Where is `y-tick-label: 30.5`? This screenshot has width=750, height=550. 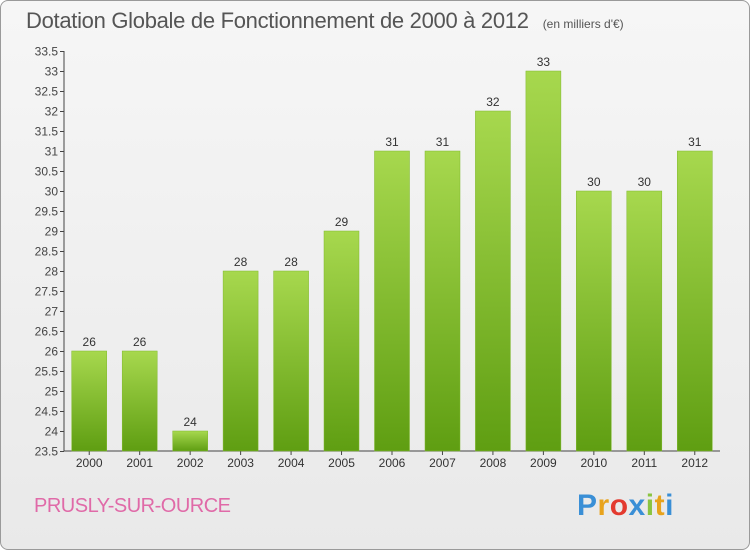 y-tick-label: 30.5 is located at coordinates (47, 172).